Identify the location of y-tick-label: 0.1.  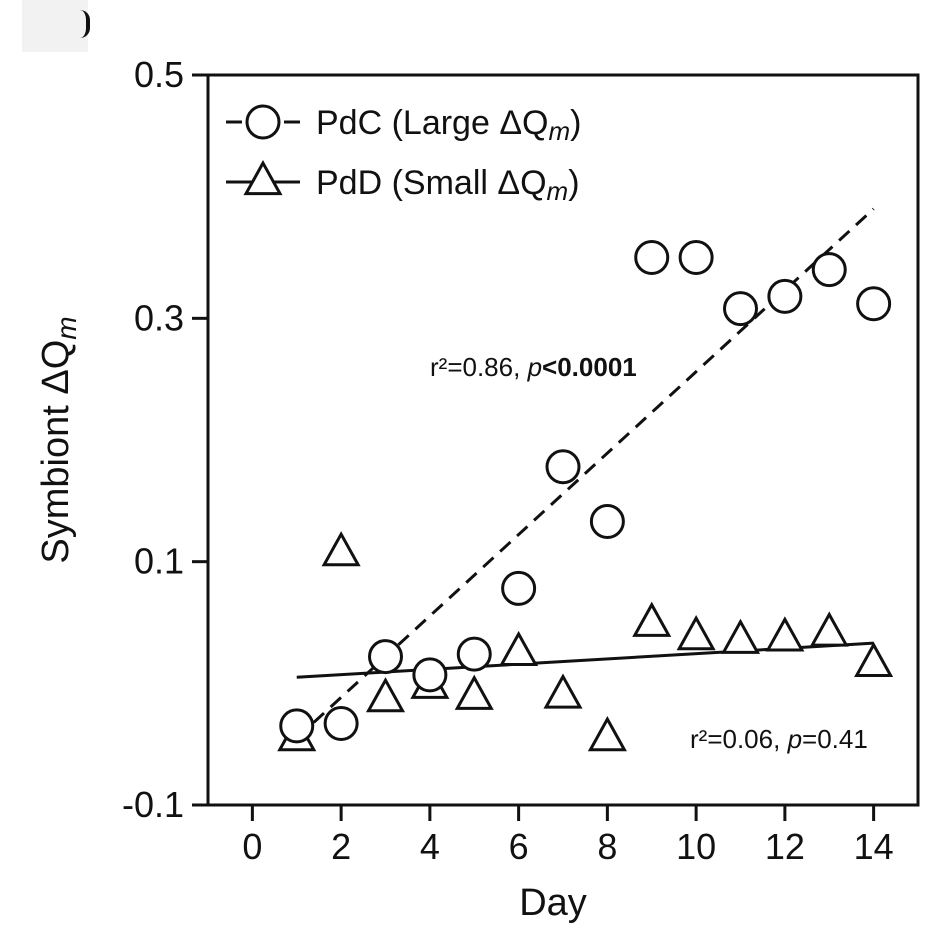
(159, 561).